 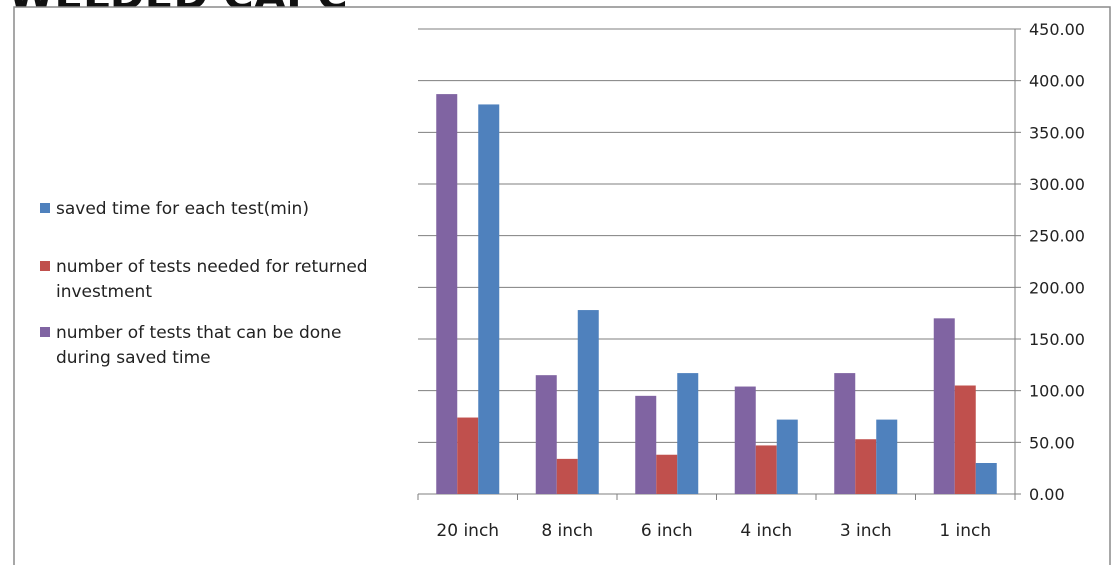 I want to click on x-tick-label: 1 inch, so click(x=965, y=531).